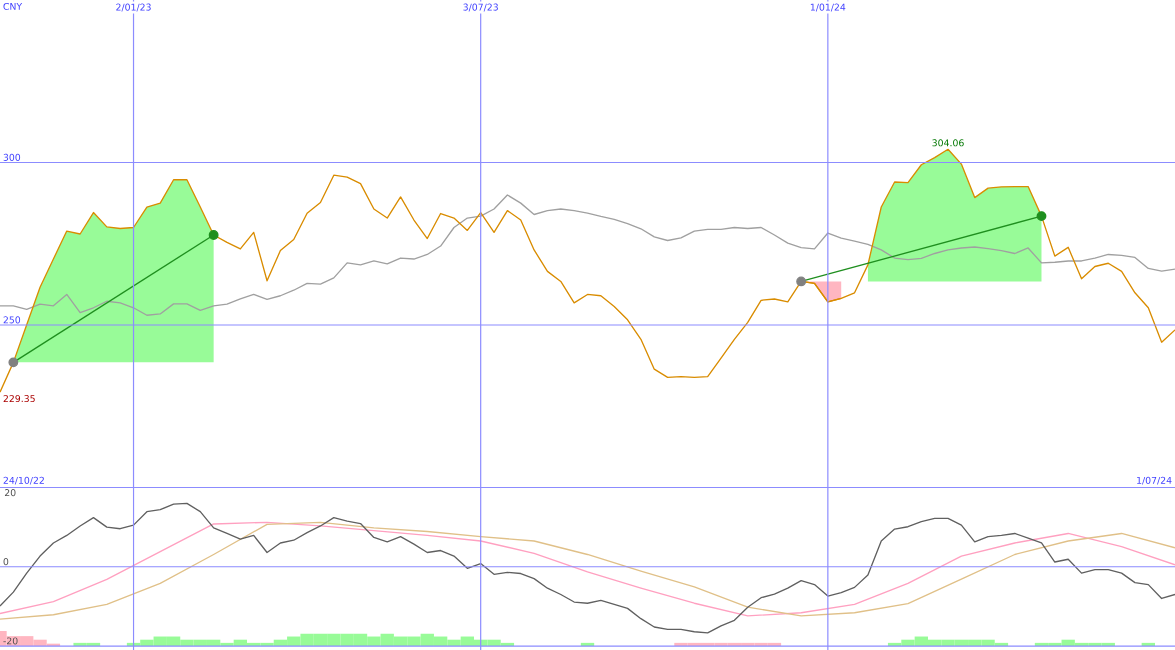 Image resolution: width=1175 pixels, height=650 pixels. I want to click on annotation: CNY, so click(13, 6).